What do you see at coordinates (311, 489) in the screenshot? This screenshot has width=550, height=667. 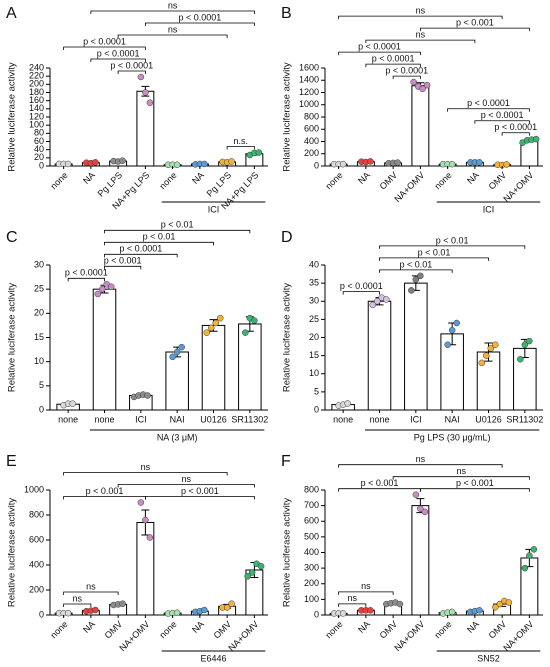 I see `y-tick-label: 800` at bounding box center [311, 489].